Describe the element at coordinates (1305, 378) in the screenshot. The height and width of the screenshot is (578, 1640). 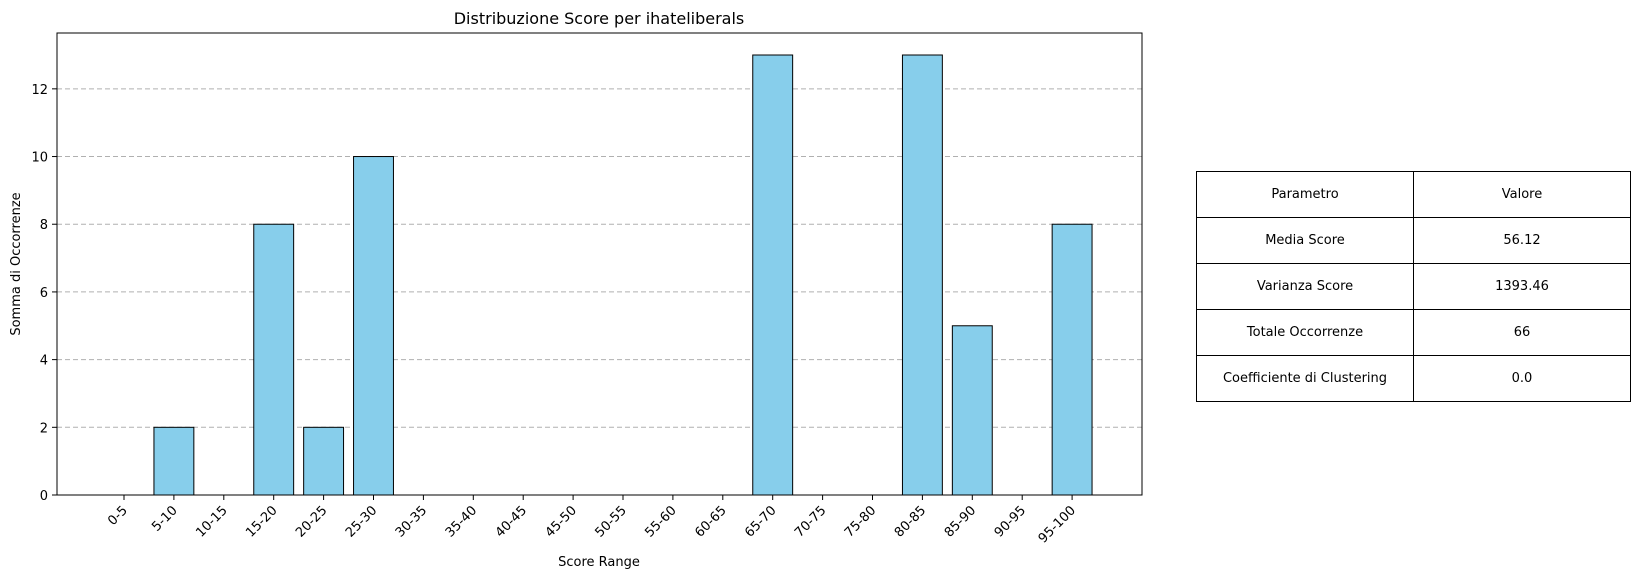
I see `table-cell-parameter: Coefficiente di Clustering` at that location.